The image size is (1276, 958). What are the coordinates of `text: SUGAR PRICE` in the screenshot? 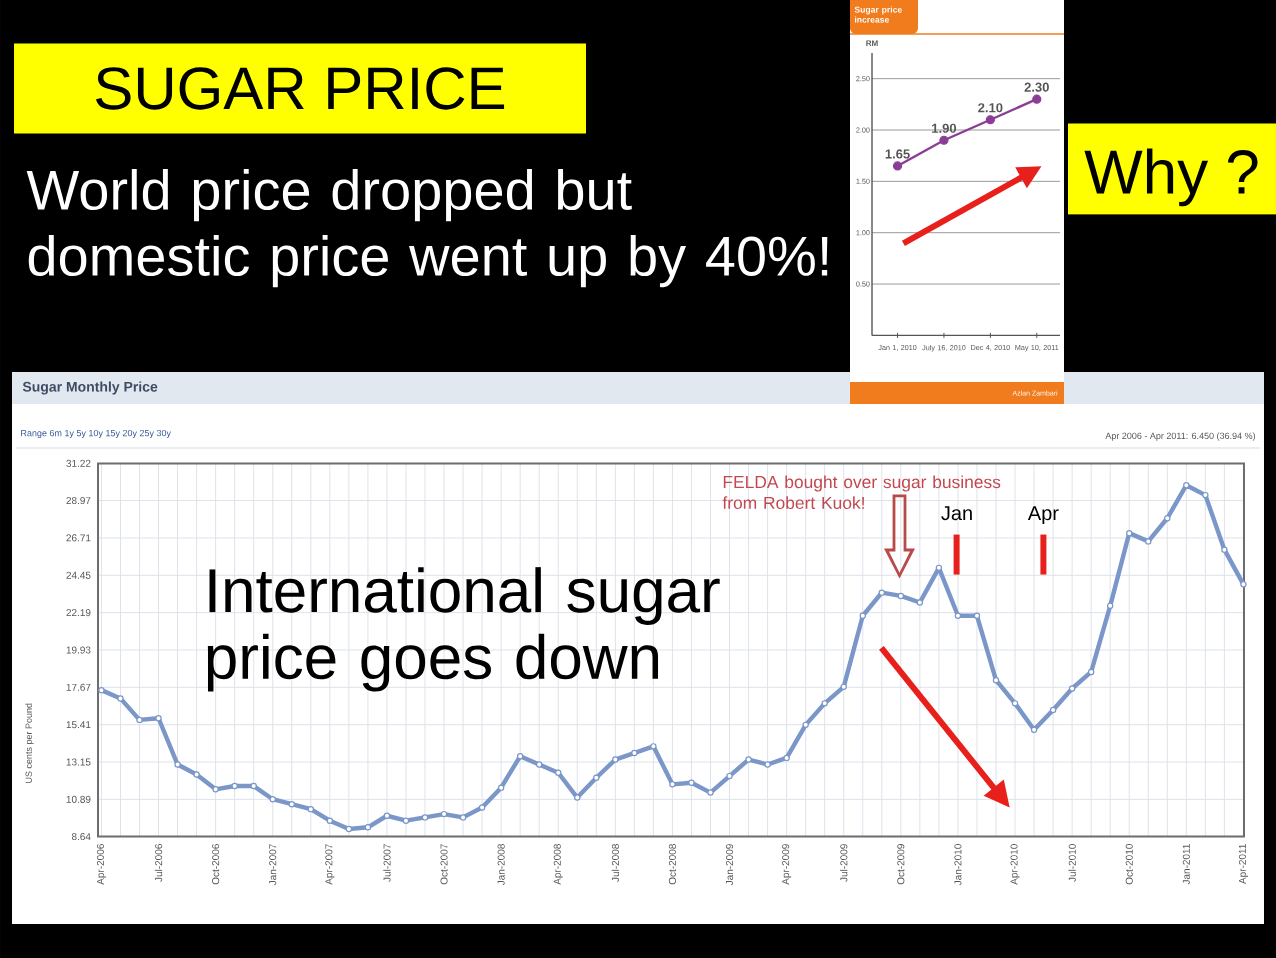 It's located at (300, 88).